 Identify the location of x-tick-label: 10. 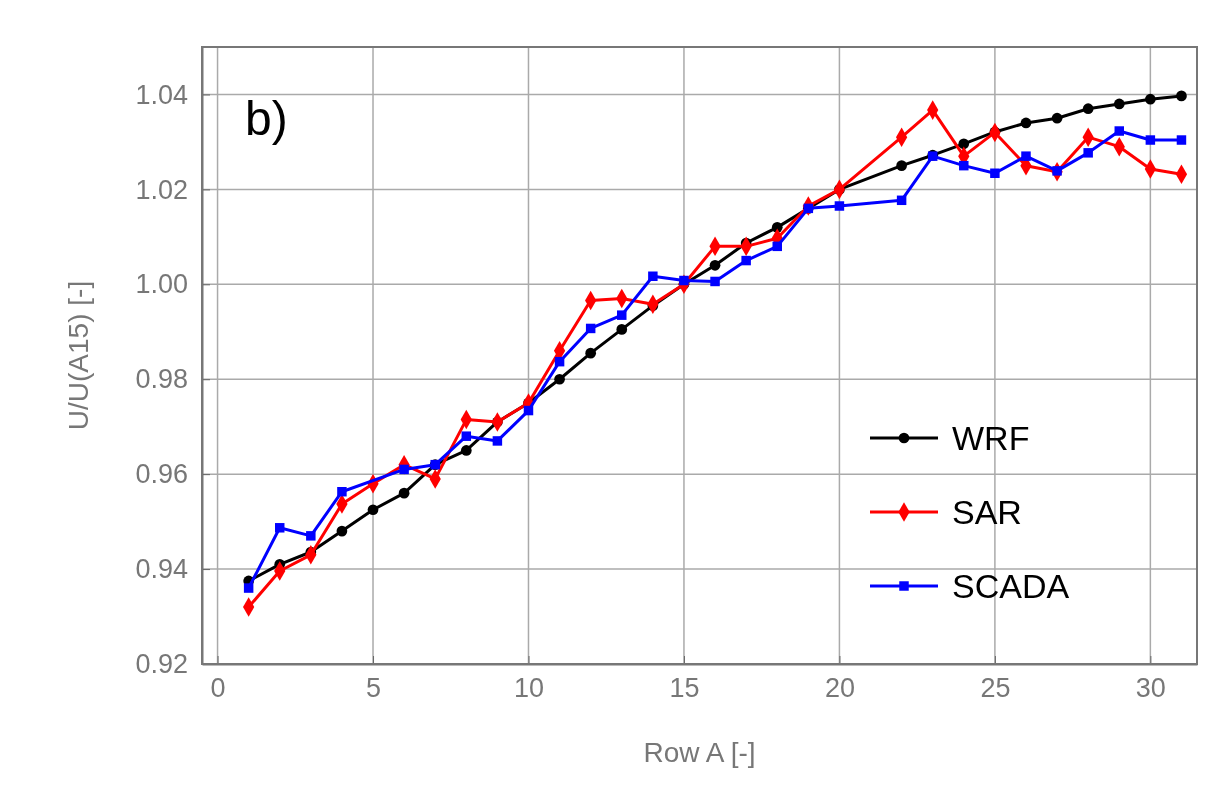
(529, 688).